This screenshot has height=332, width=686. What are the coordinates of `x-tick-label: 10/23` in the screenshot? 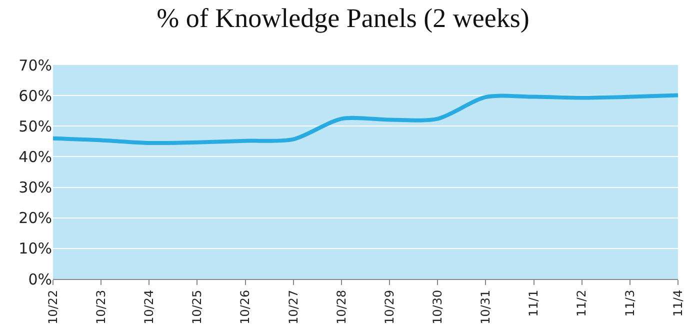 It's located at (101, 307).